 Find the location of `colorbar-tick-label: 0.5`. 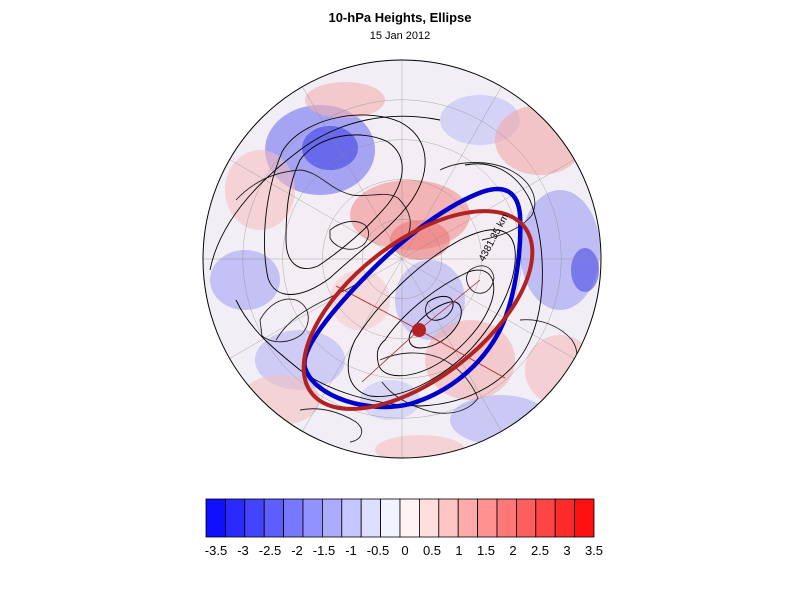

colorbar-tick-label: 0.5 is located at coordinates (432, 550).